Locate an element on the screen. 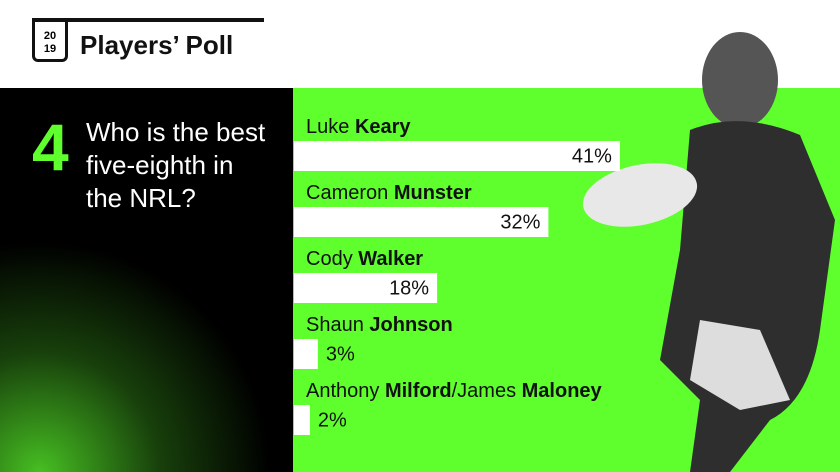 This screenshot has height=472, width=840. label-part: Shaun is located at coordinates (337, 325).